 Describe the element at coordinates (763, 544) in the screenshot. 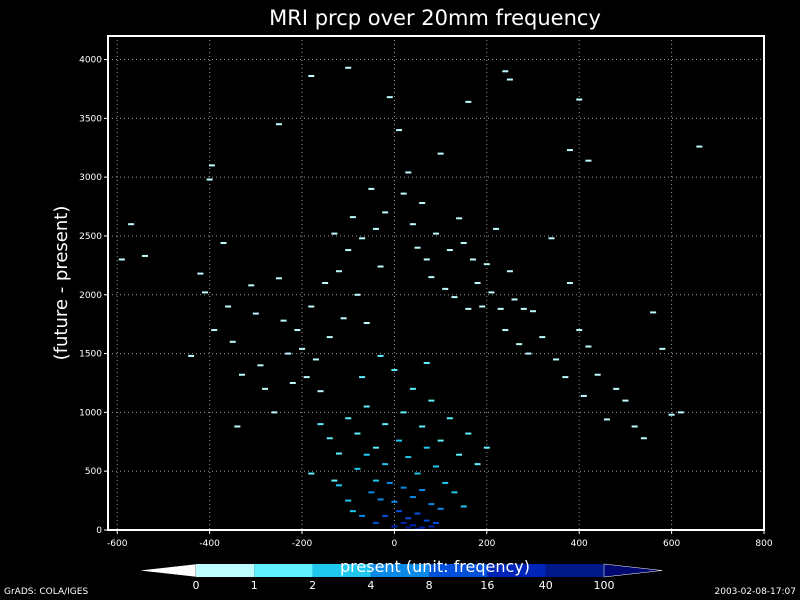

I see `x-tick-label: 800` at that location.